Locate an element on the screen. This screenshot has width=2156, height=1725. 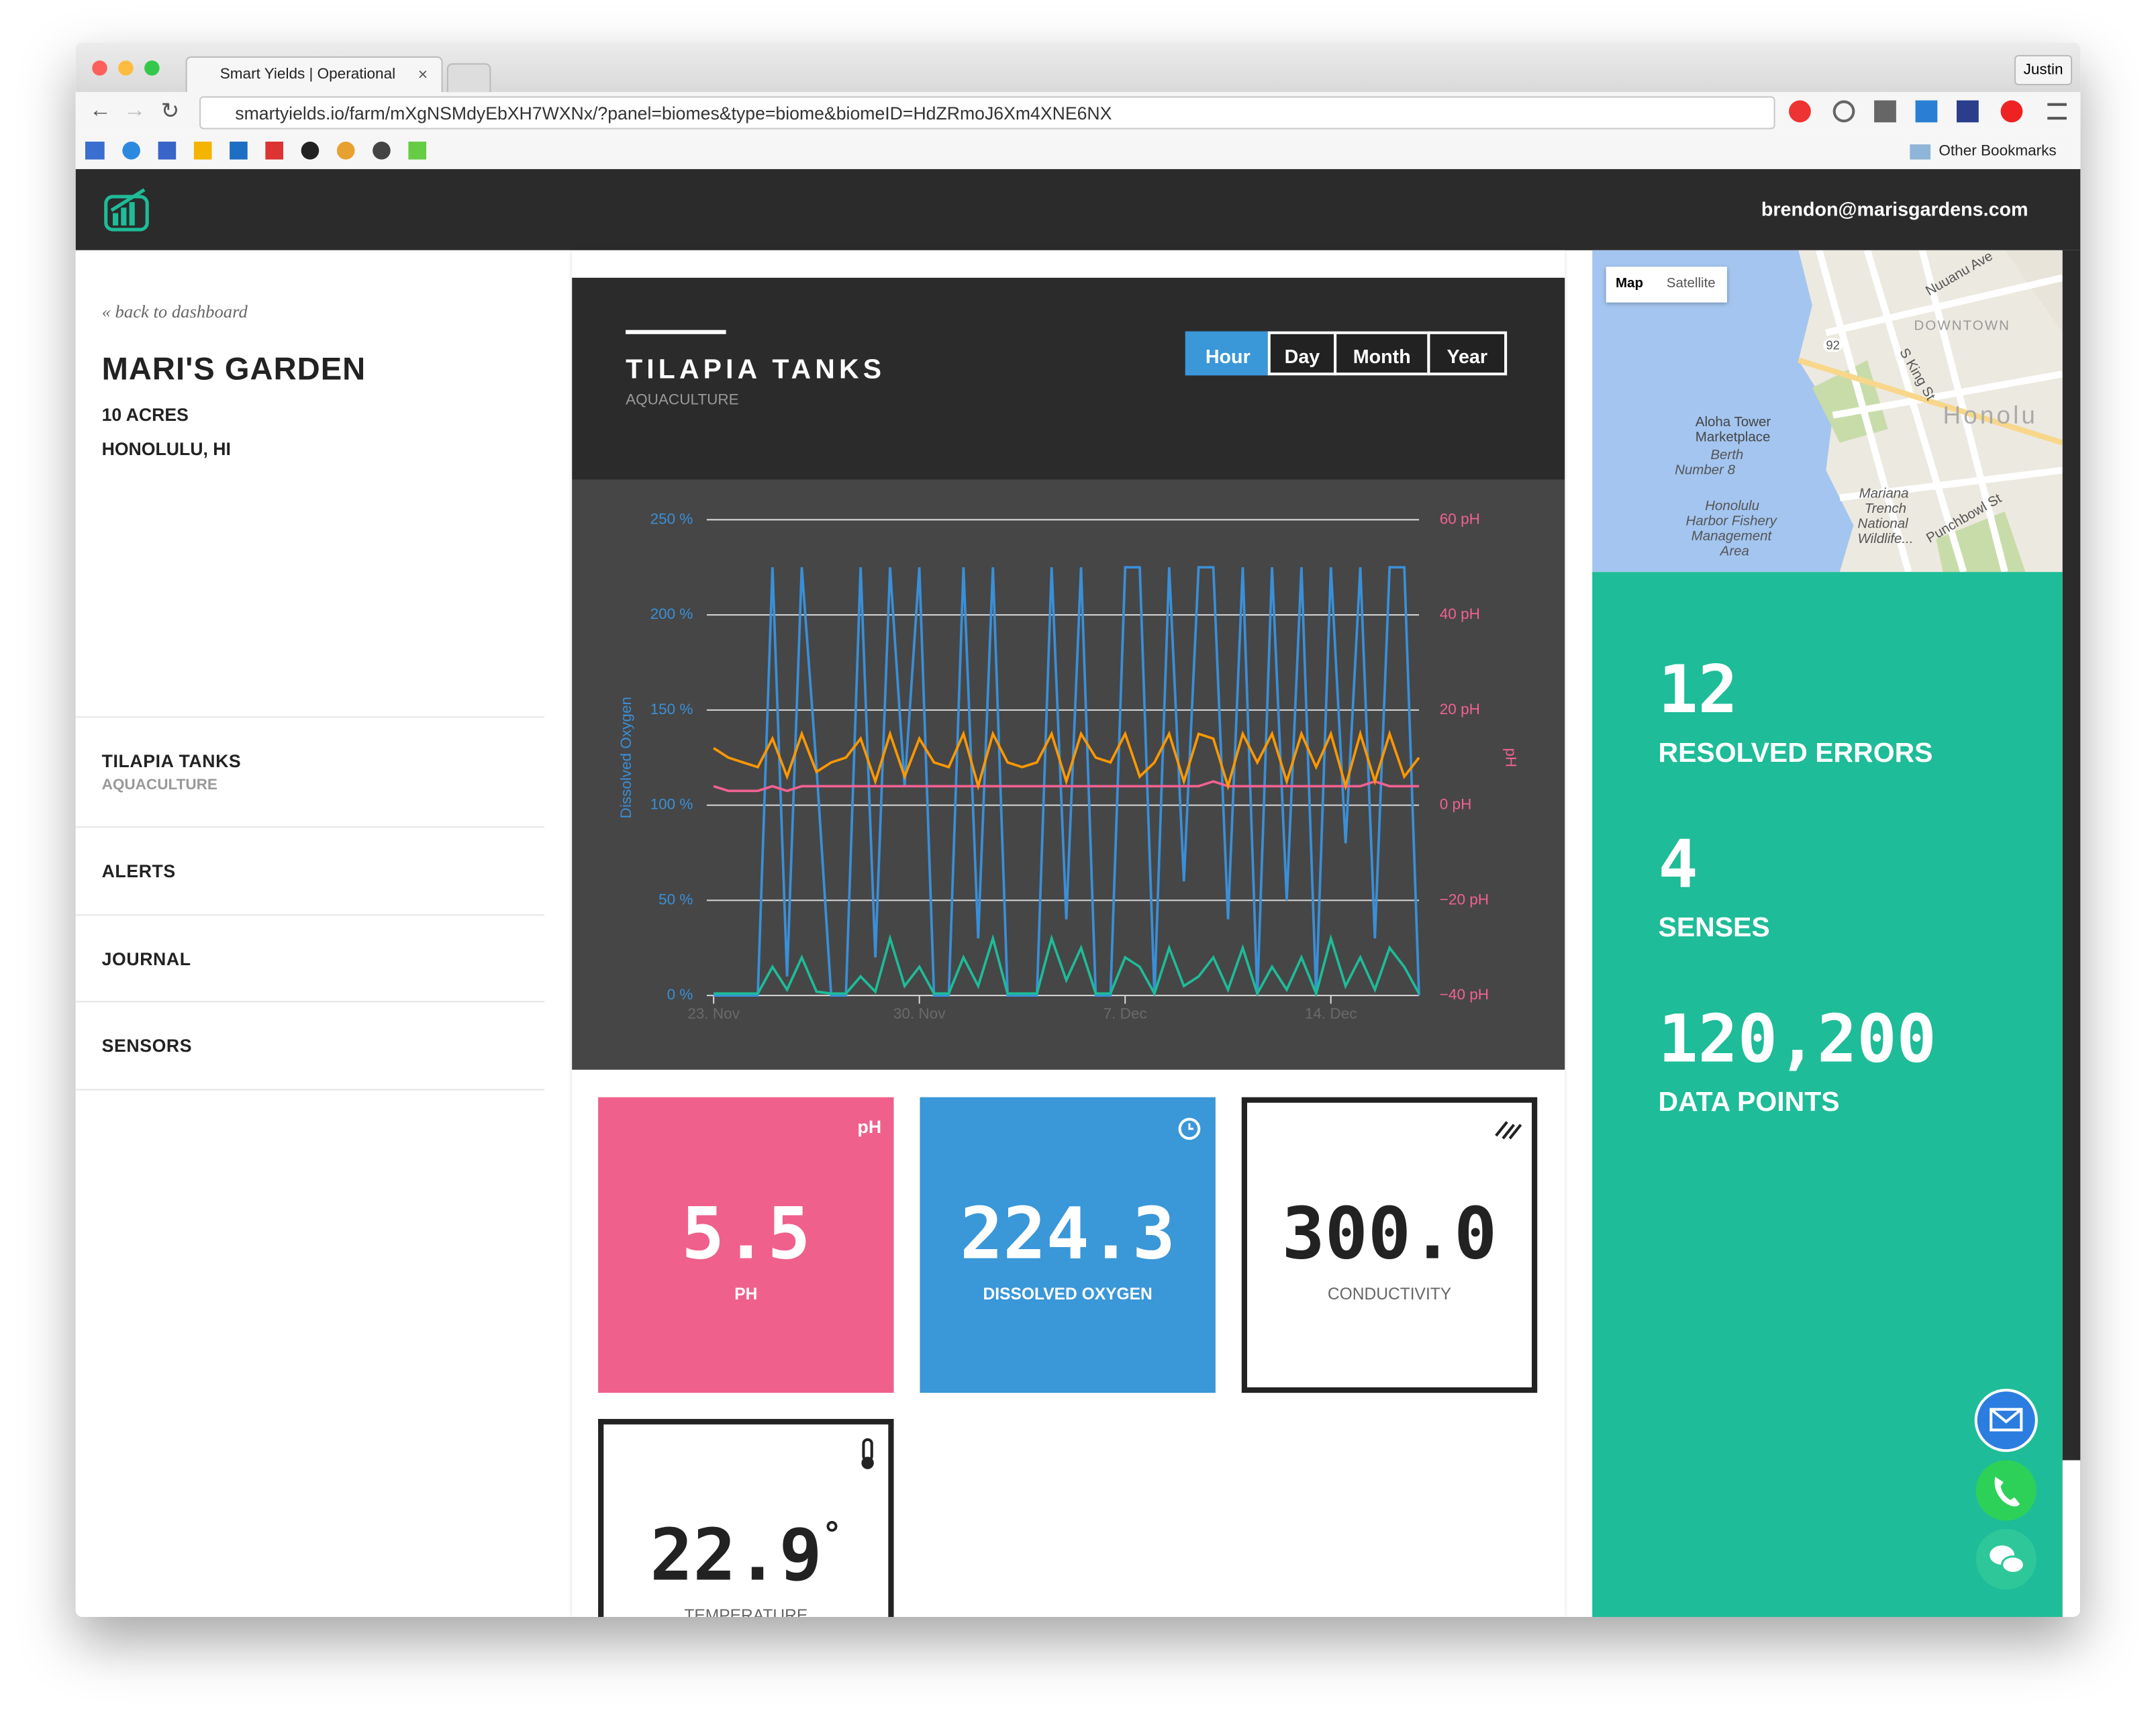
map-label: Honolulu is located at coordinates (1733, 507).